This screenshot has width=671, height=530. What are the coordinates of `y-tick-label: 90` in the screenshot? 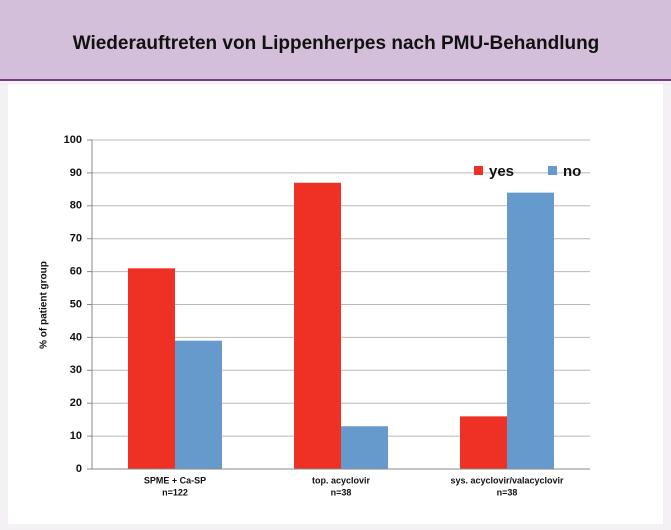 It's located at (76, 173).